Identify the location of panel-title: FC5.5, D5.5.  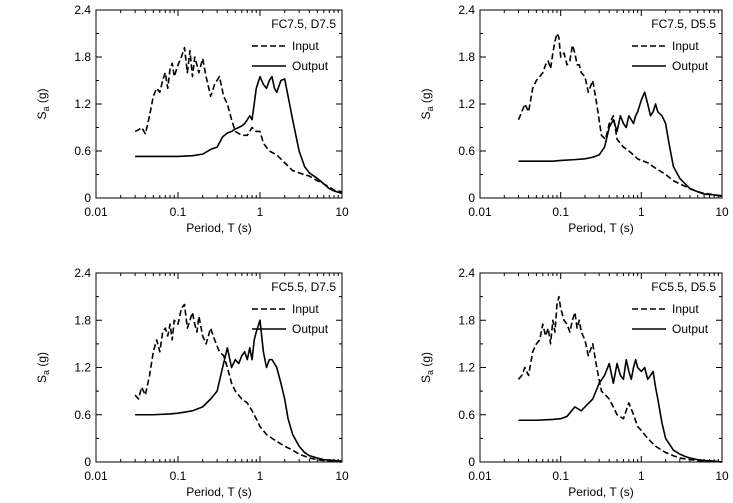
(683, 287).